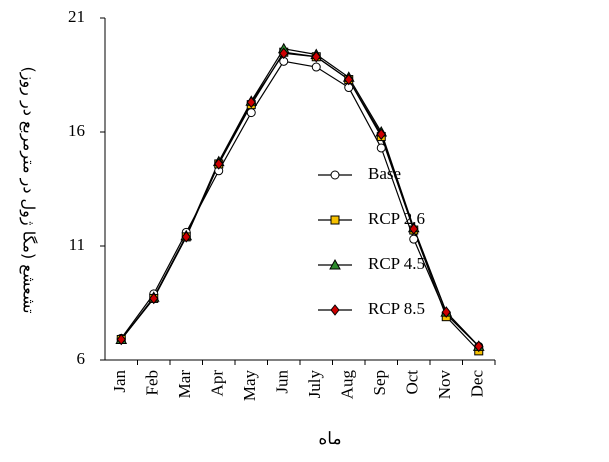 The height and width of the screenshot is (462, 609). Describe the element at coordinates (81, 358) in the screenshot. I see `y-tick-label: 6` at that location.